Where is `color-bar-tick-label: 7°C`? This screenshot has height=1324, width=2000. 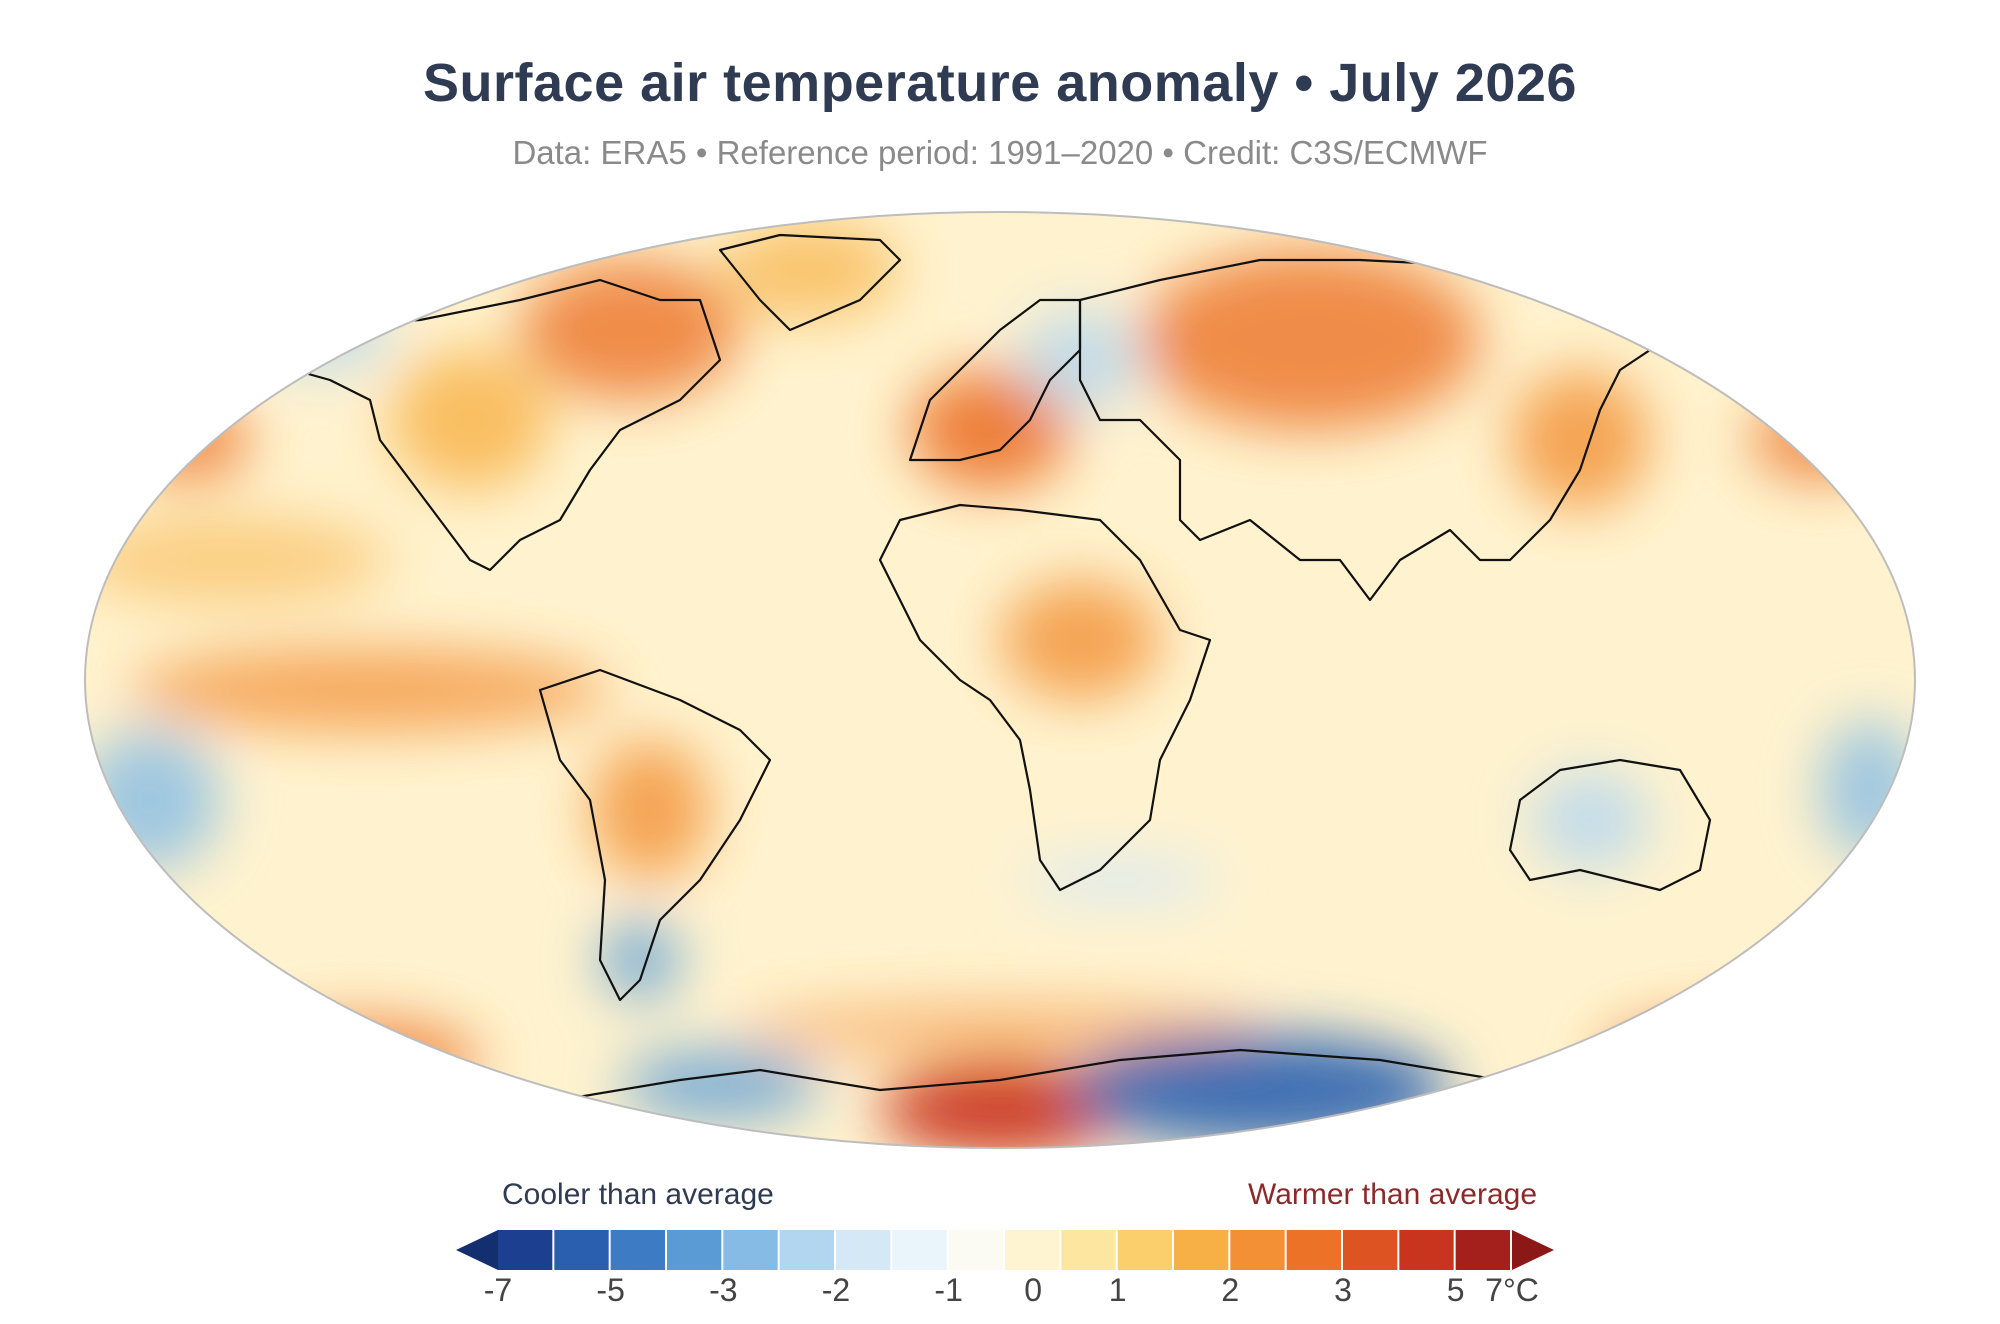 color-bar-tick-label: 7°C is located at coordinates (1512, 1290).